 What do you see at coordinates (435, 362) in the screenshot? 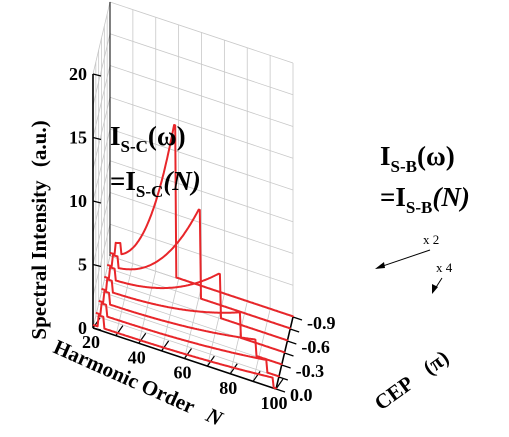
I see `y-axis-unit: (π)` at bounding box center [435, 362].